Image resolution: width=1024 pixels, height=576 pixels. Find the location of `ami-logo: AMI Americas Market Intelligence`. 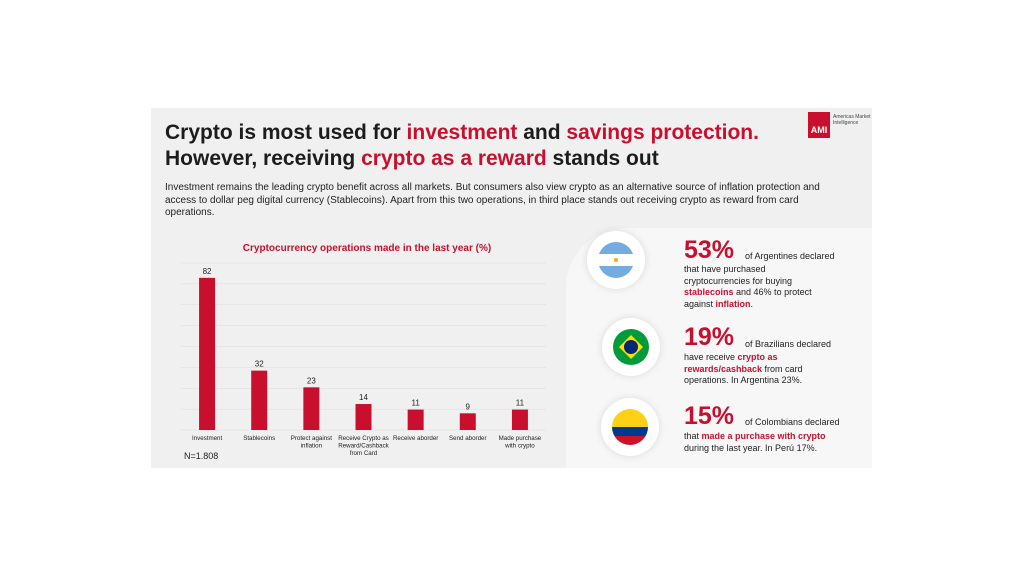

ami-logo: AMI Americas Market Intelligence is located at coordinates (840, 126).